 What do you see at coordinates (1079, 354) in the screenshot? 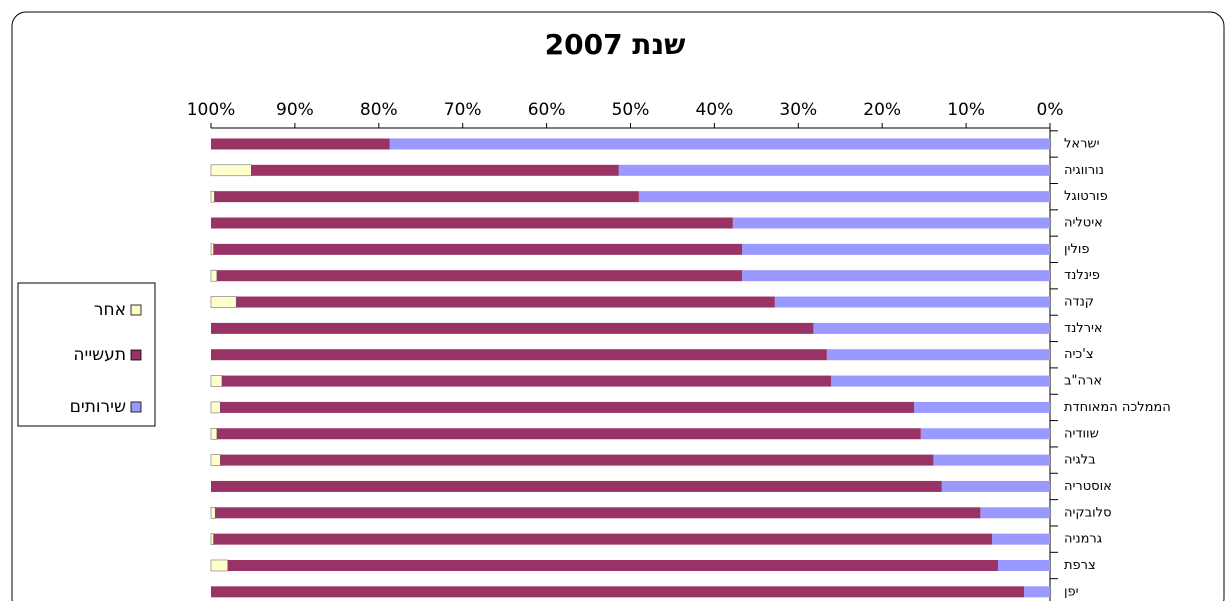
I see `y-tick-label: צ'כיה` at bounding box center [1079, 354].